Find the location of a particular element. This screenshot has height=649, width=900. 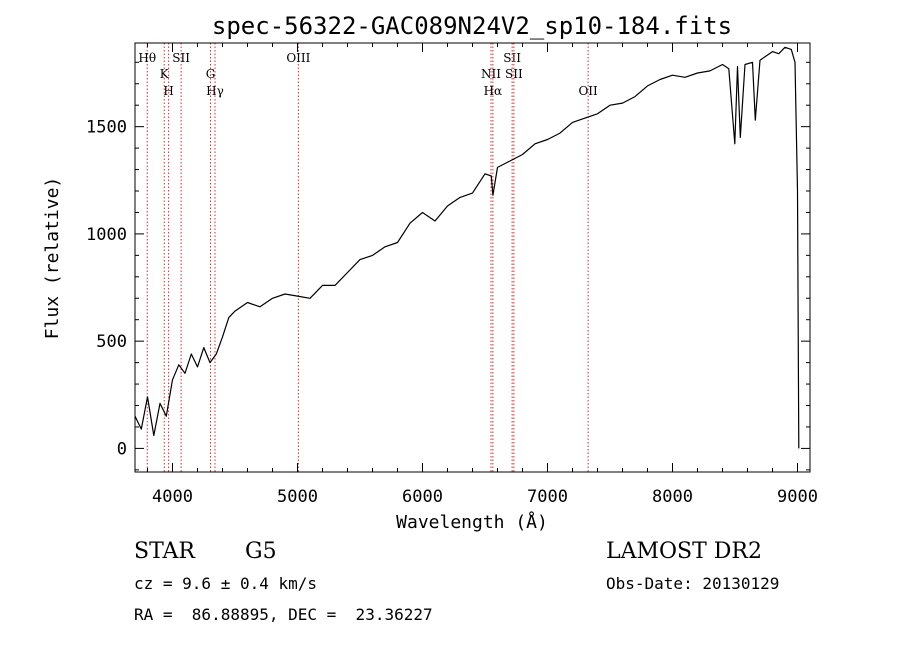

x-tick-label: 9000 is located at coordinates (797, 497).